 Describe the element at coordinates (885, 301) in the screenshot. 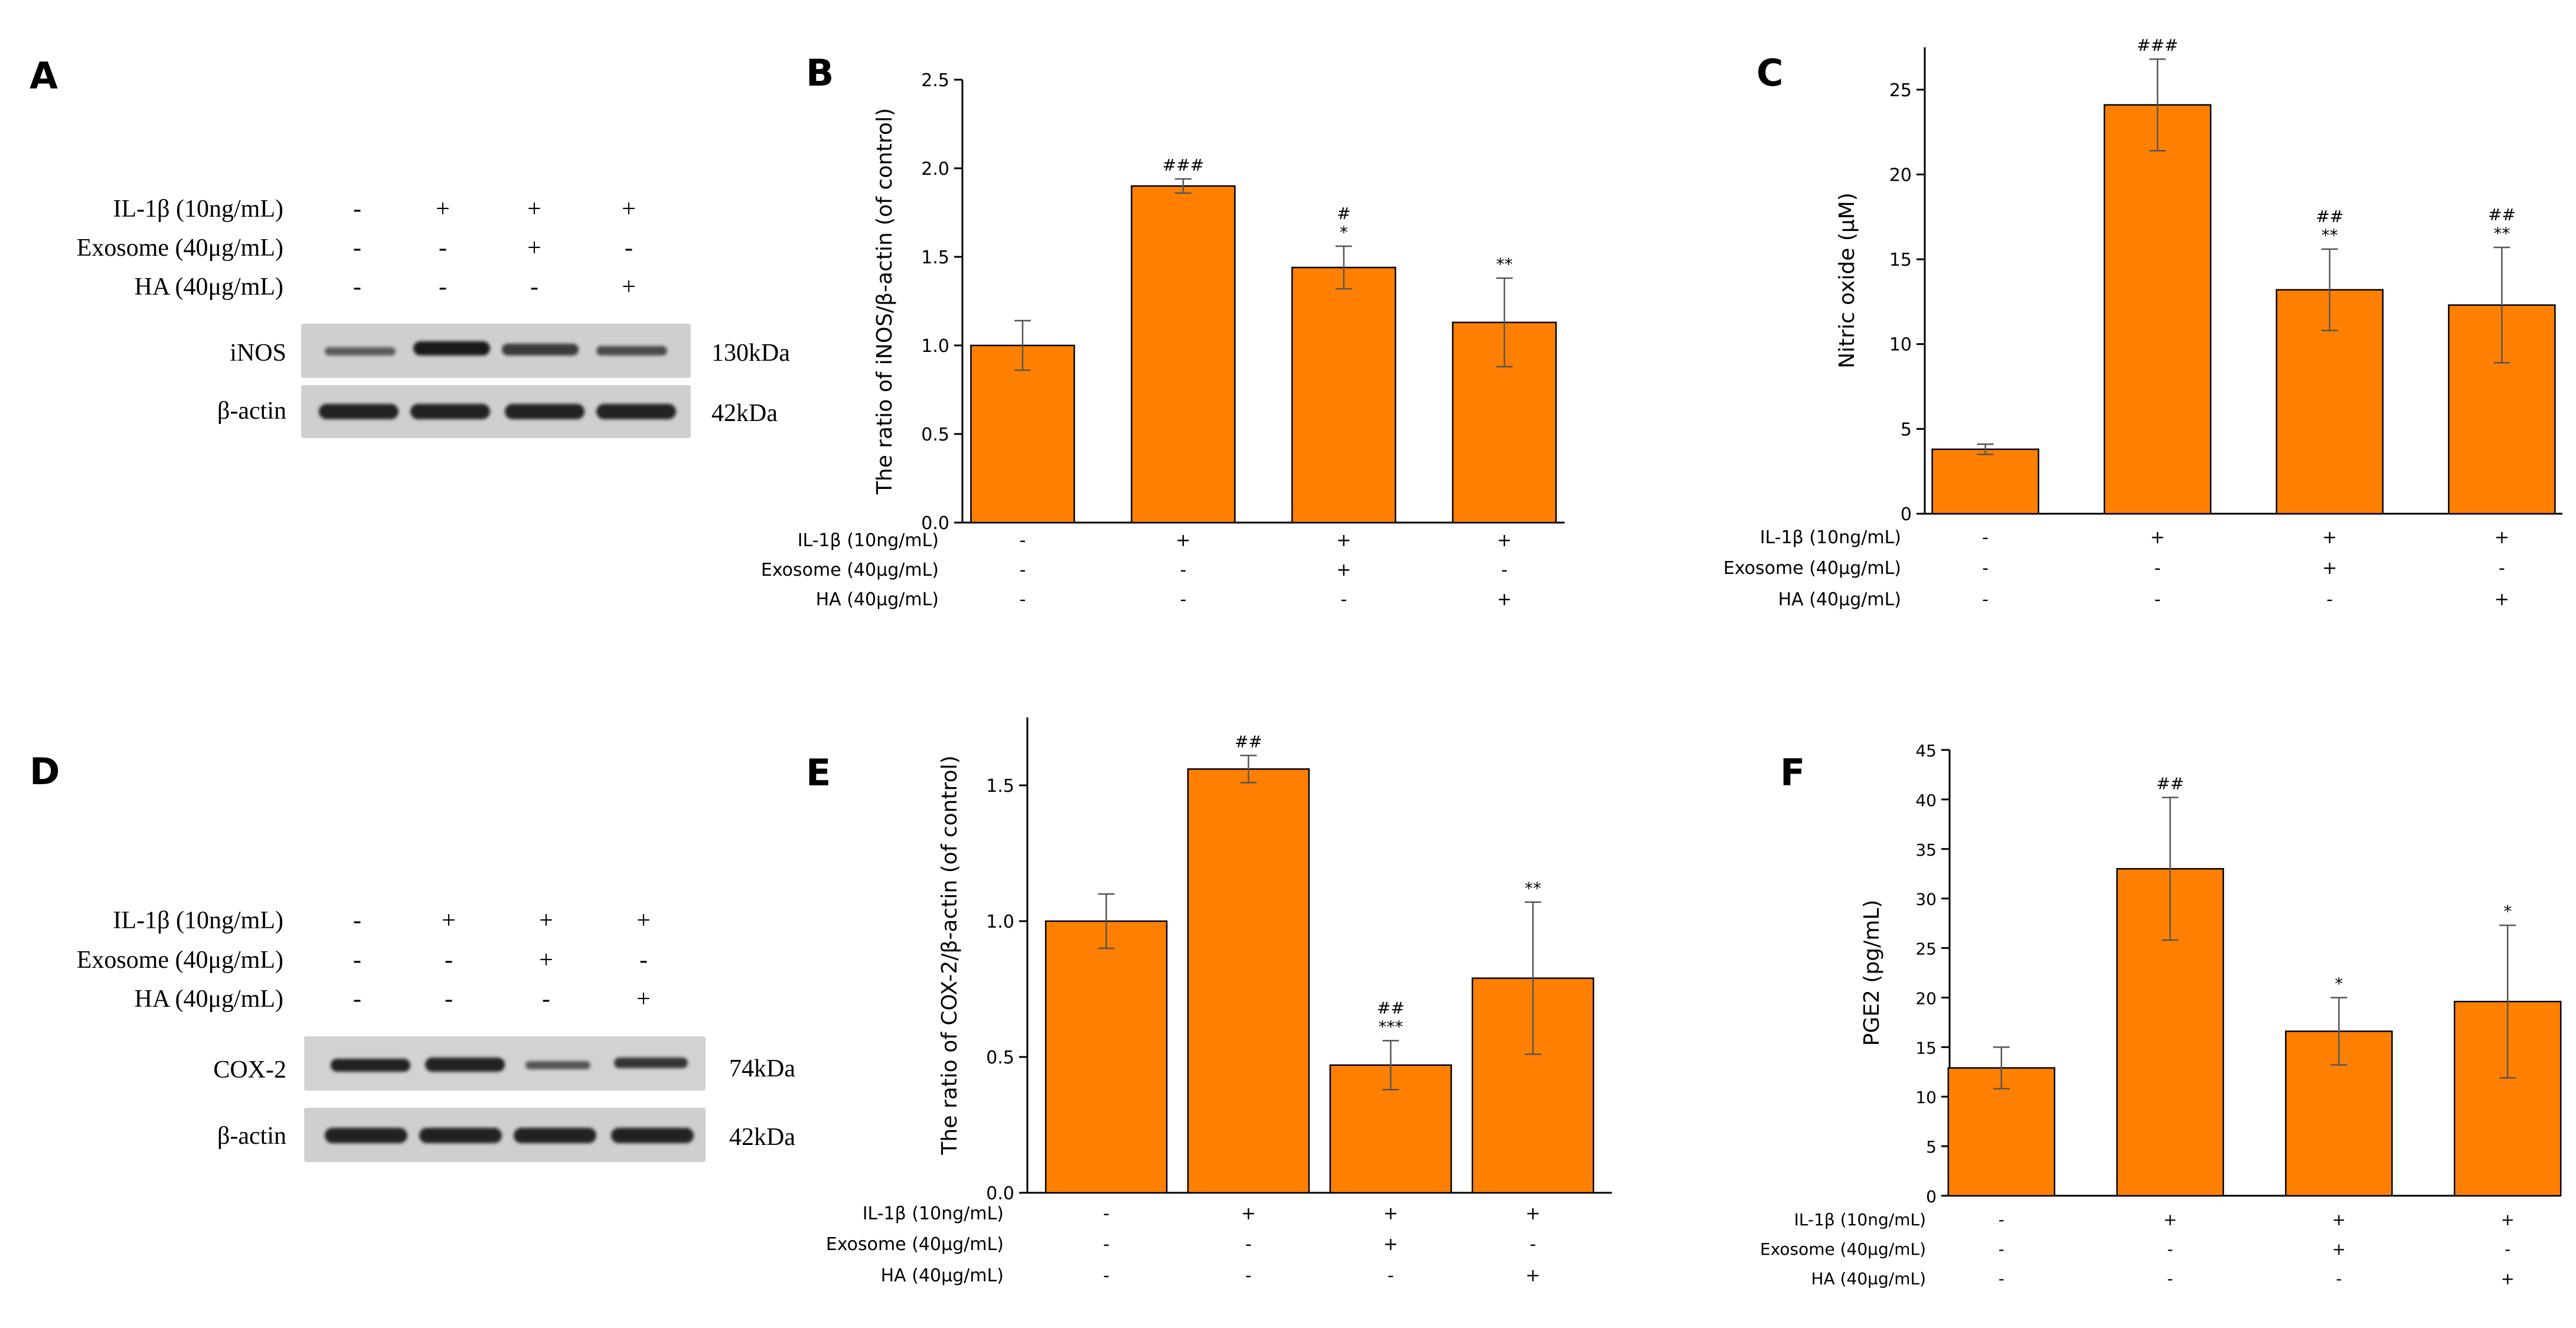

I see `y-axis-label: The ratio of iNOS/β-actin (of control)` at that location.